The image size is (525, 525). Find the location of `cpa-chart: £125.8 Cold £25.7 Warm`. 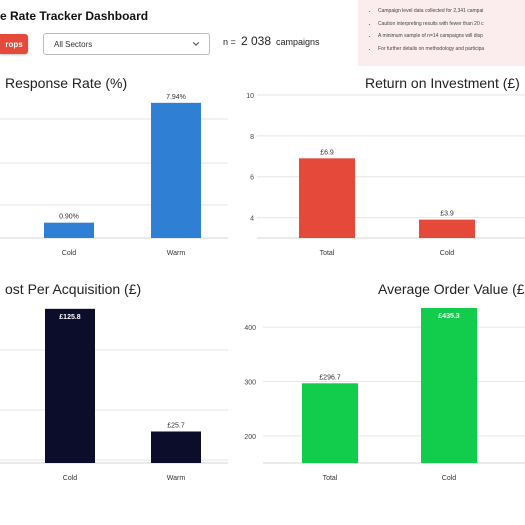

cpa-chart: £125.8 Cold £25.7 Warm is located at coordinates (114, 395).